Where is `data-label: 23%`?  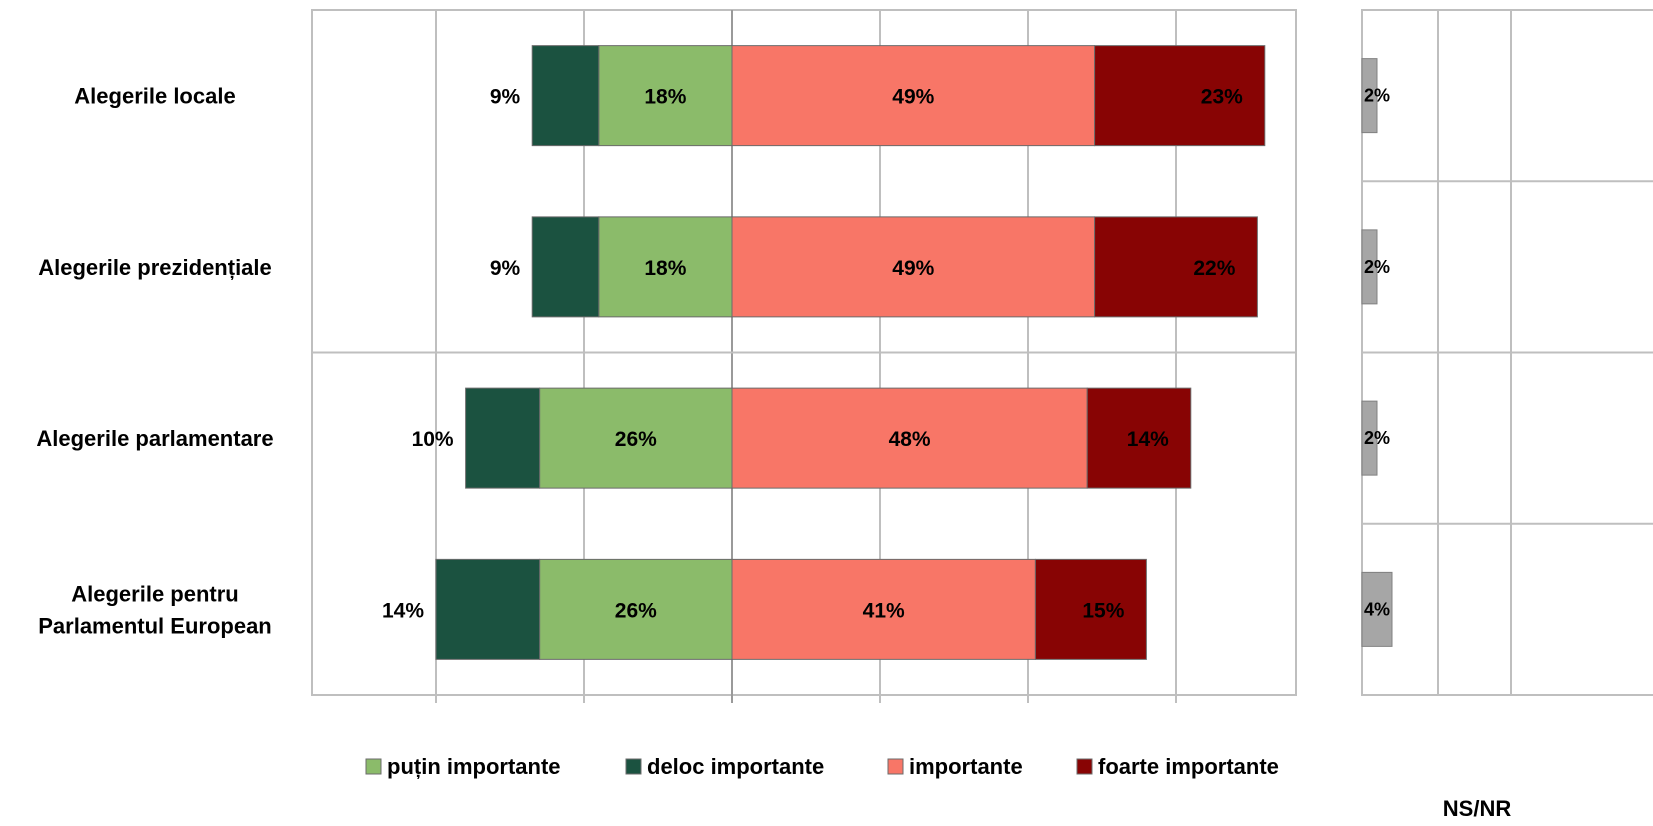 data-label: 23% is located at coordinates (1222, 97).